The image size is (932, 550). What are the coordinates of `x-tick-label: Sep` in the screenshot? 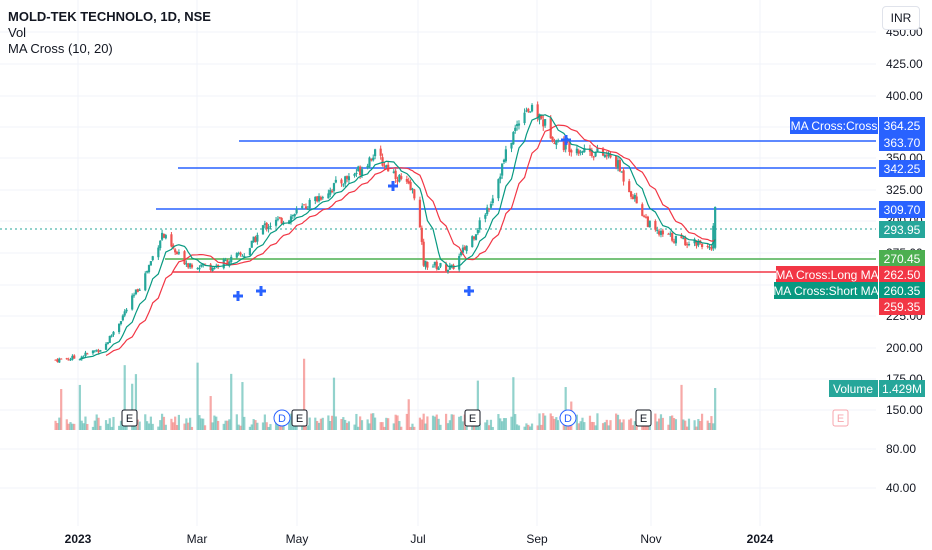 It's located at (537, 539).